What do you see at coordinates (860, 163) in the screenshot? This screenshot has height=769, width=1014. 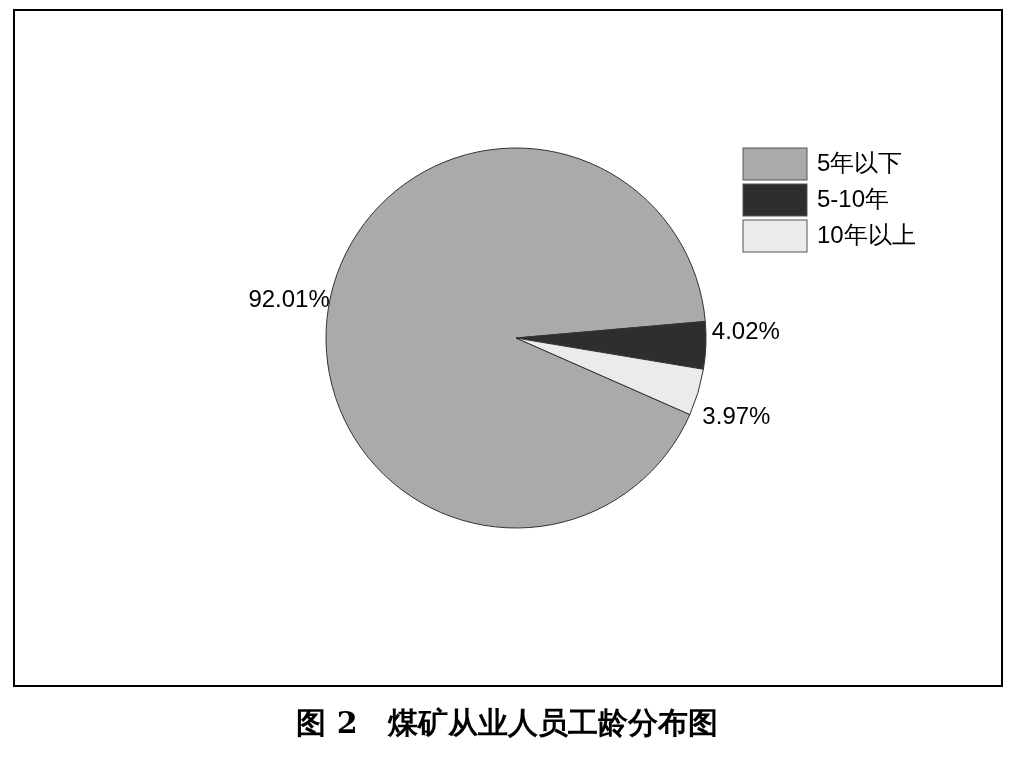 I see `legend-label: 5年以下` at bounding box center [860, 163].